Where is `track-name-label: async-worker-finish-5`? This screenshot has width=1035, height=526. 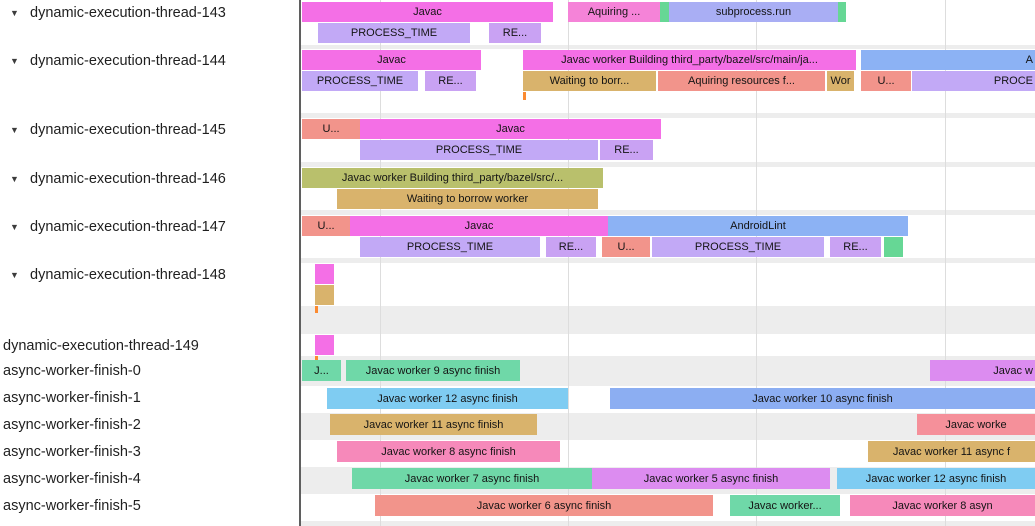 track-name-label: async-worker-finish-5 is located at coordinates (72, 505).